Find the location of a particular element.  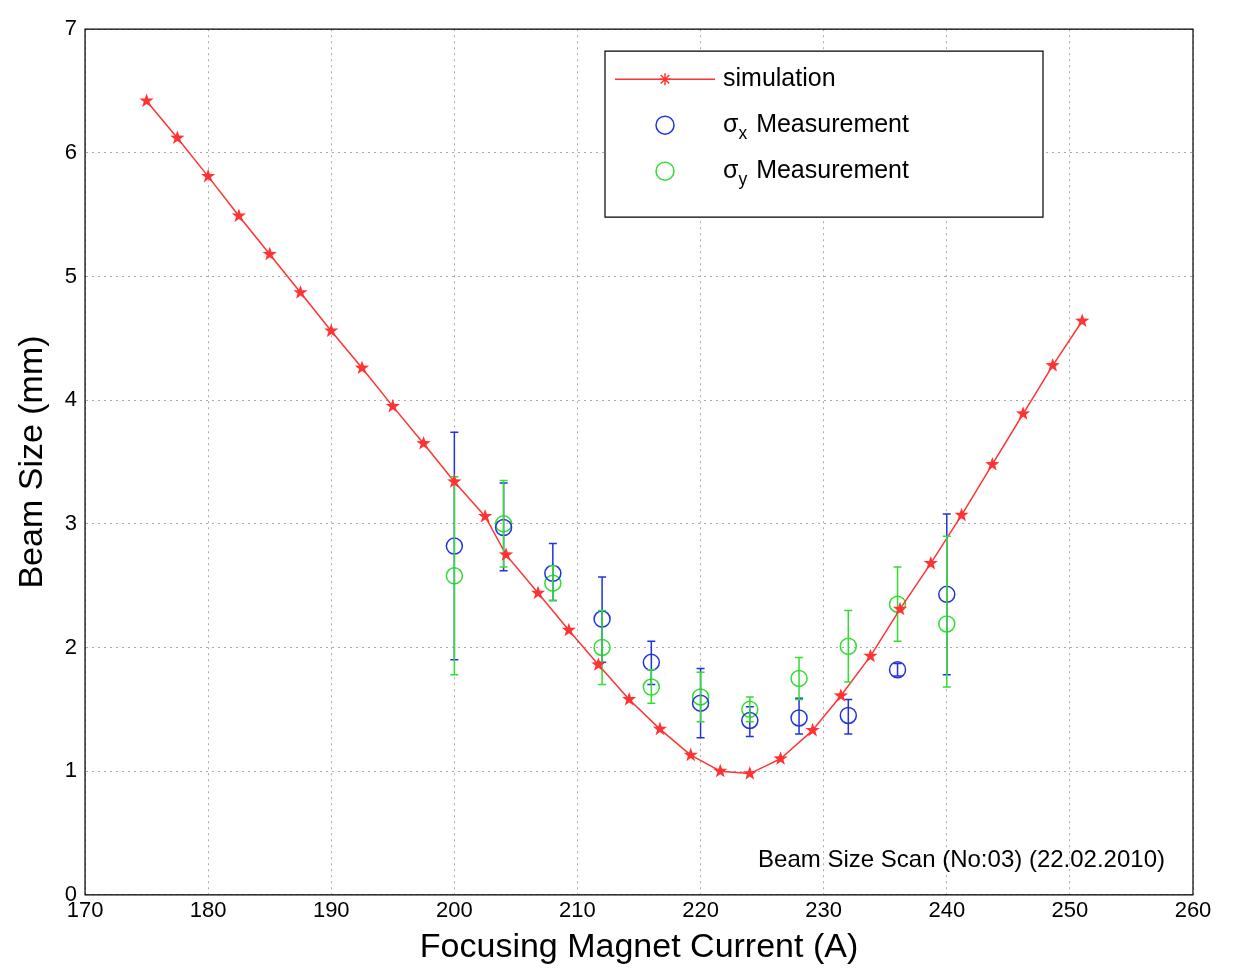

x-axis-title: Focusing Magnet Current (A) is located at coordinates (639, 944).